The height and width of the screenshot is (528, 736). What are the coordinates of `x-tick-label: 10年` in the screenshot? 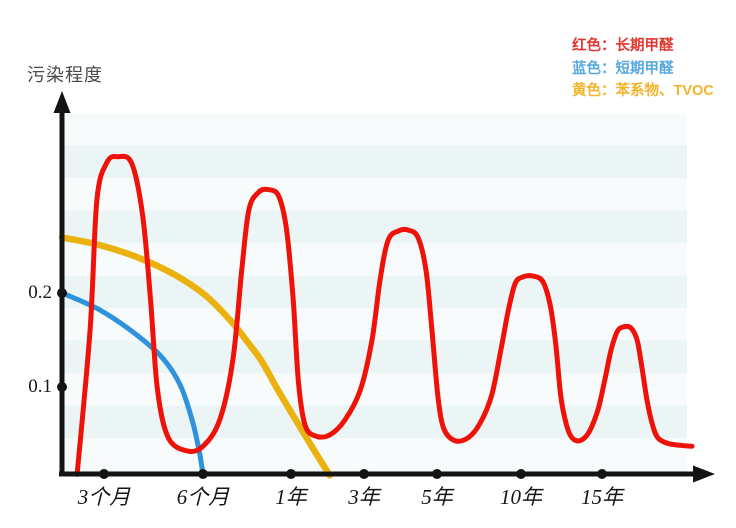 It's located at (521, 497).